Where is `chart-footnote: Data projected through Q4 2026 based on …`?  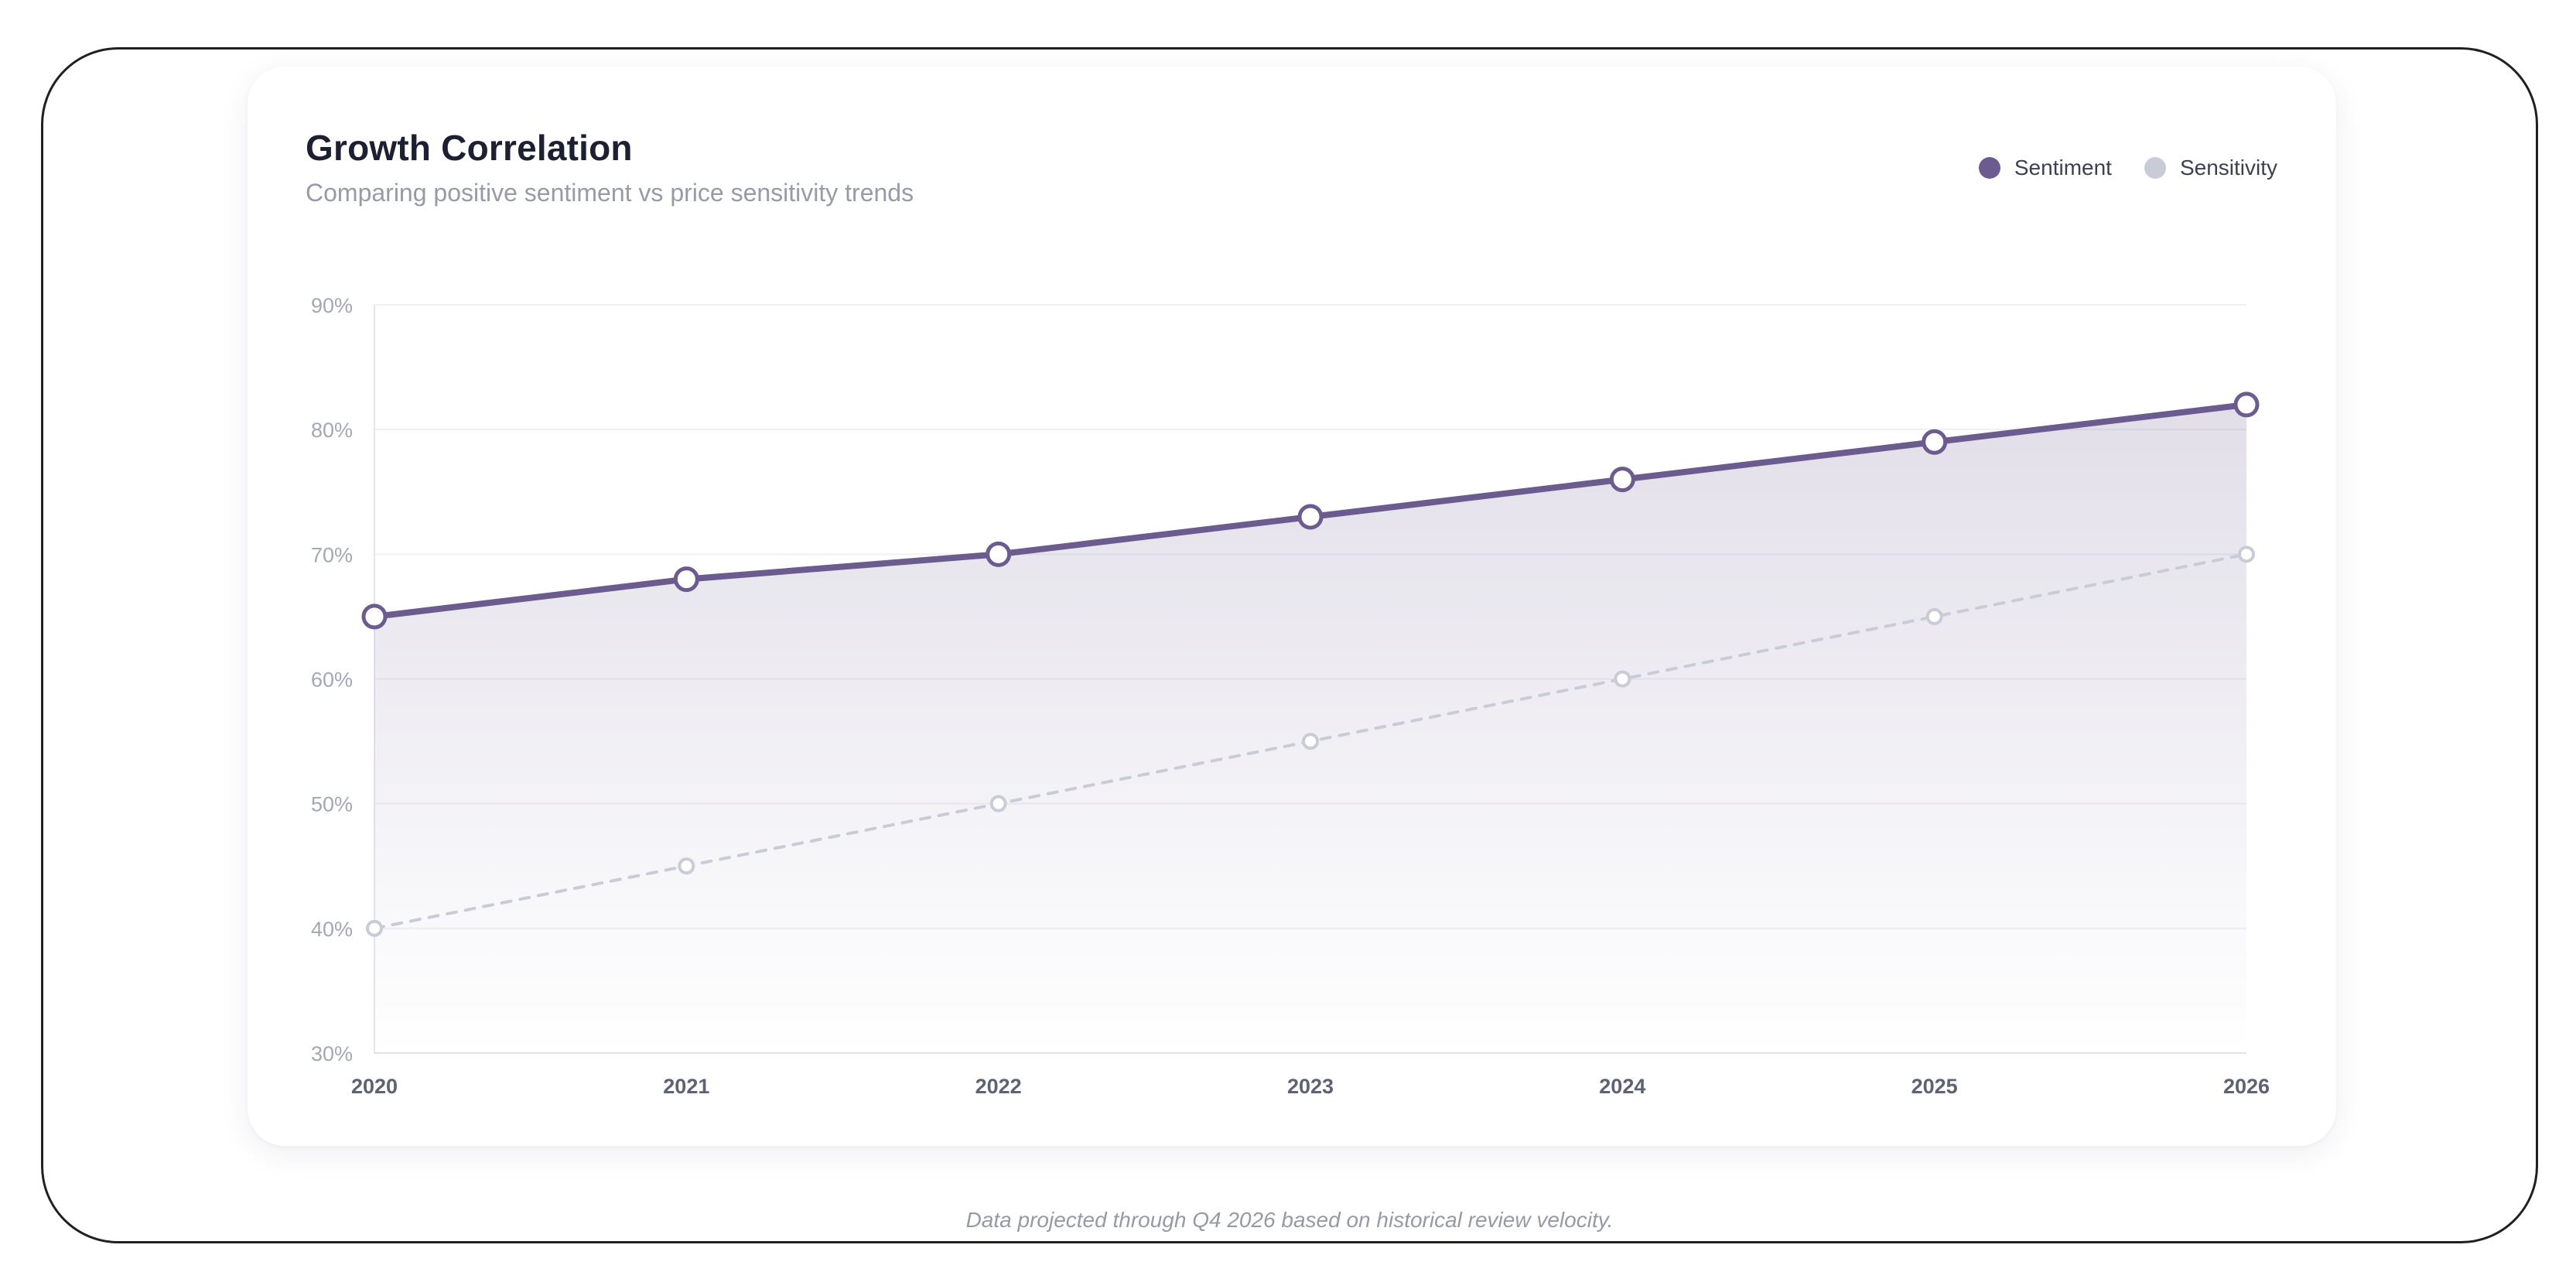 chart-footnote: Data projected through Q4 2026 based on … is located at coordinates (1289, 1220).